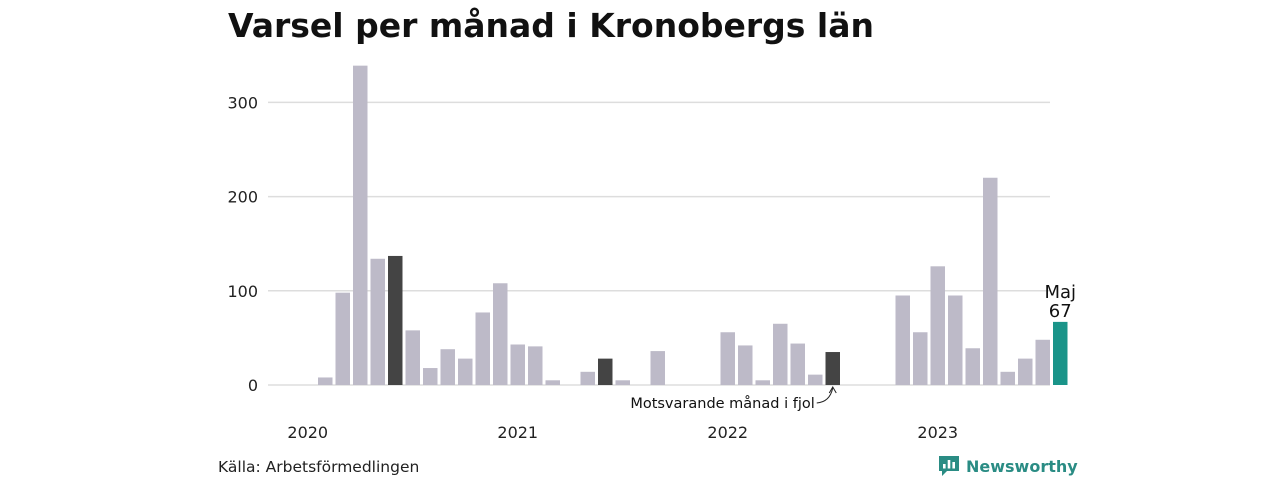 This screenshot has height=480, width=1280. What do you see at coordinates (242, 102) in the screenshot?
I see `y-tick-label: 300` at bounding box center [242, 102].